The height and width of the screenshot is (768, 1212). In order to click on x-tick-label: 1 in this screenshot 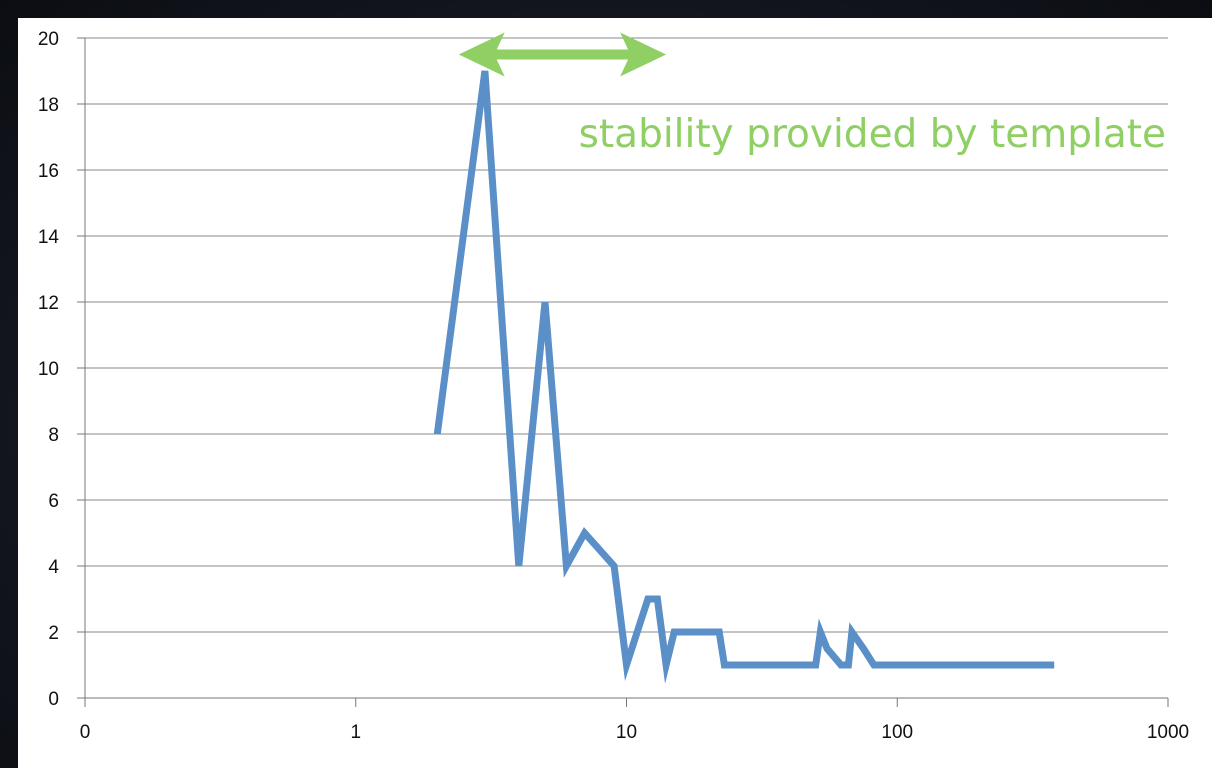, I will do `click(355, 732)`.